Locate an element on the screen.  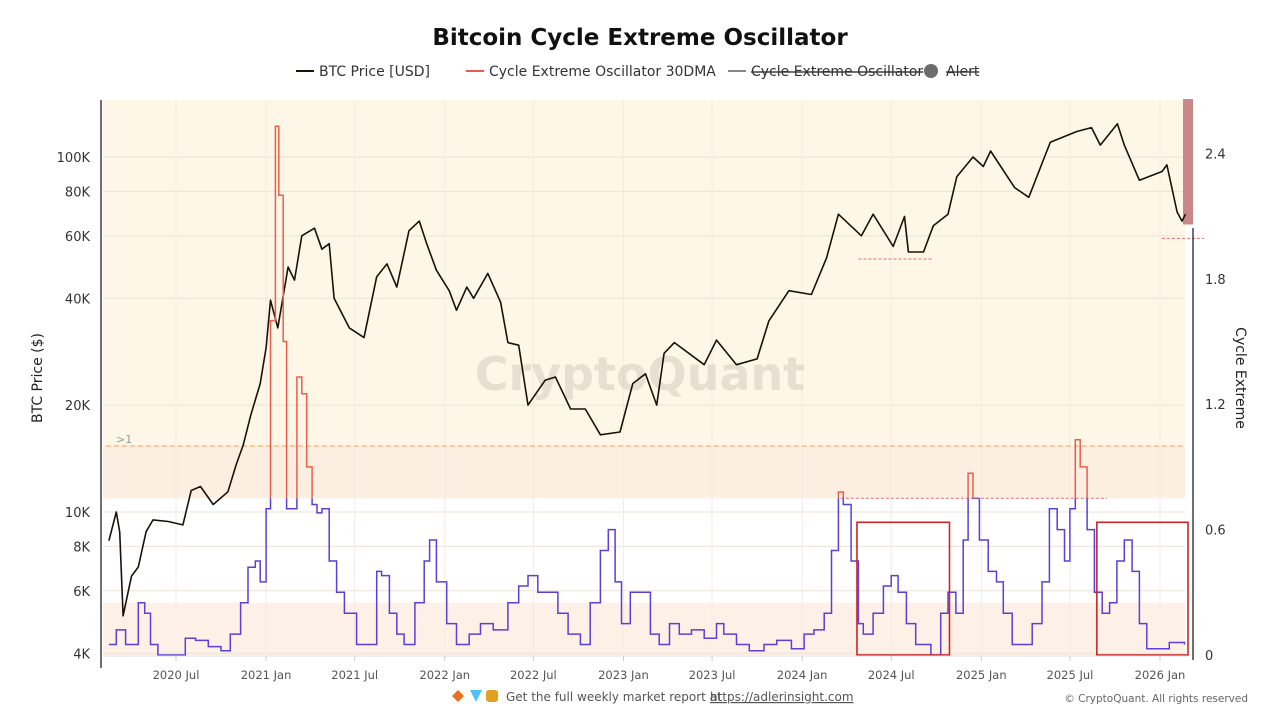
legend-alert-marker-icon is located at coordinates (931, 71).